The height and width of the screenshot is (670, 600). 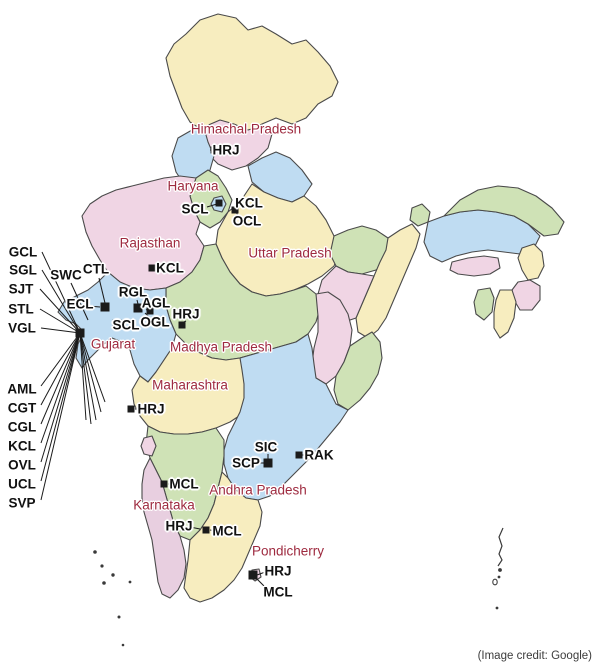 I want to click on facility-code-label-hrj-9: HRJ, so click(x=186, y=314).